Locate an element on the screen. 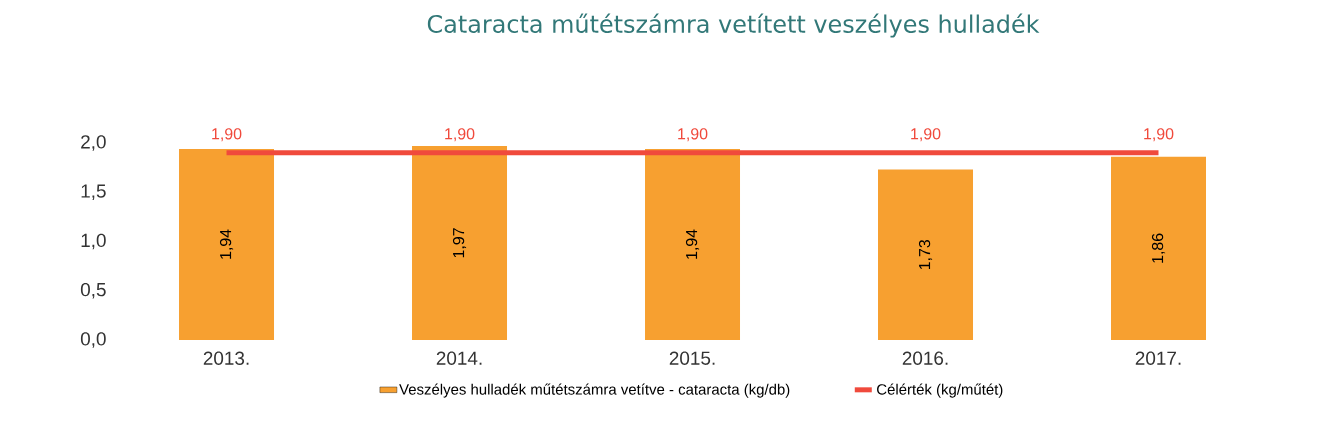  x-tick-label: 2014. is located at coordinates (459, 358).